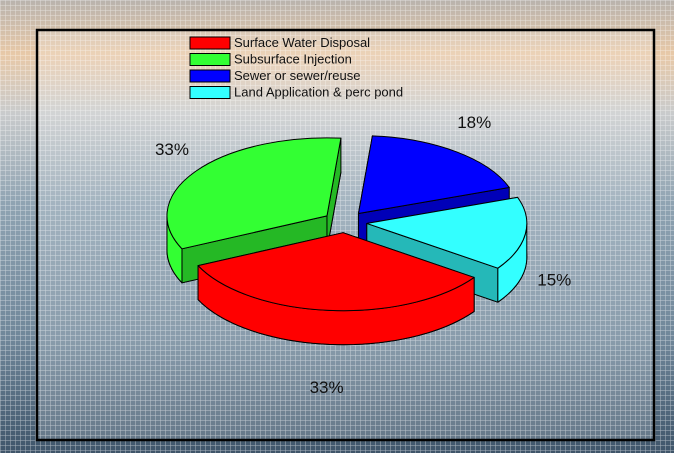  Describe the element at coordinates (293, 58) in the screenshot. I see `legend-label: Subsurface Injection` at that location.